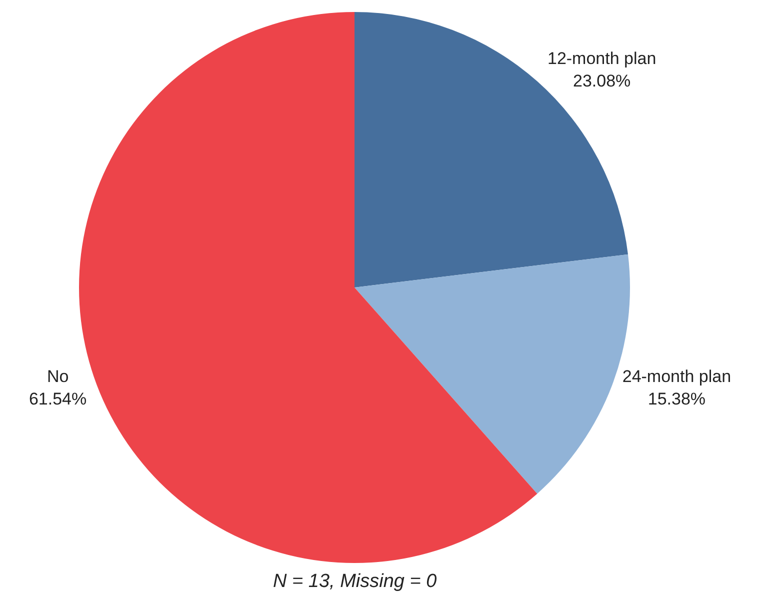 Image resolution: width=769 pixels, height=611 pixels. Describe the element at coordinates (601, 58) in the screenshot. I see `slice-label: 12-month plan` at that location.